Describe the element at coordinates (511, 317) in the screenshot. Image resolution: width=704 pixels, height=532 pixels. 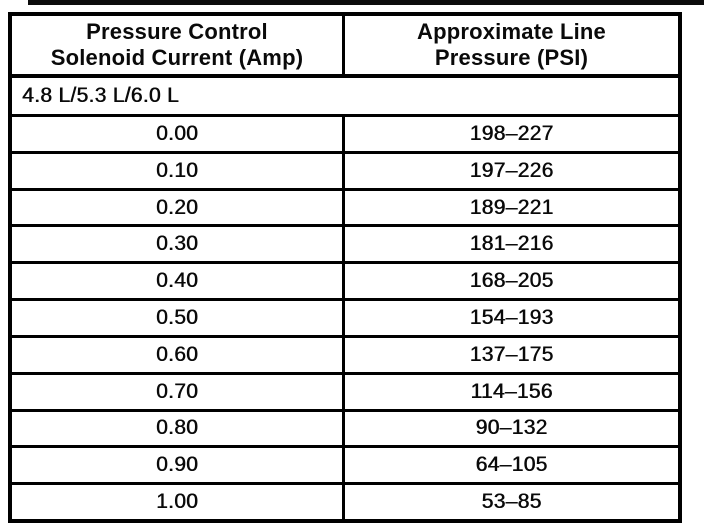
I see `pressure-cell: 154–193` at that location.